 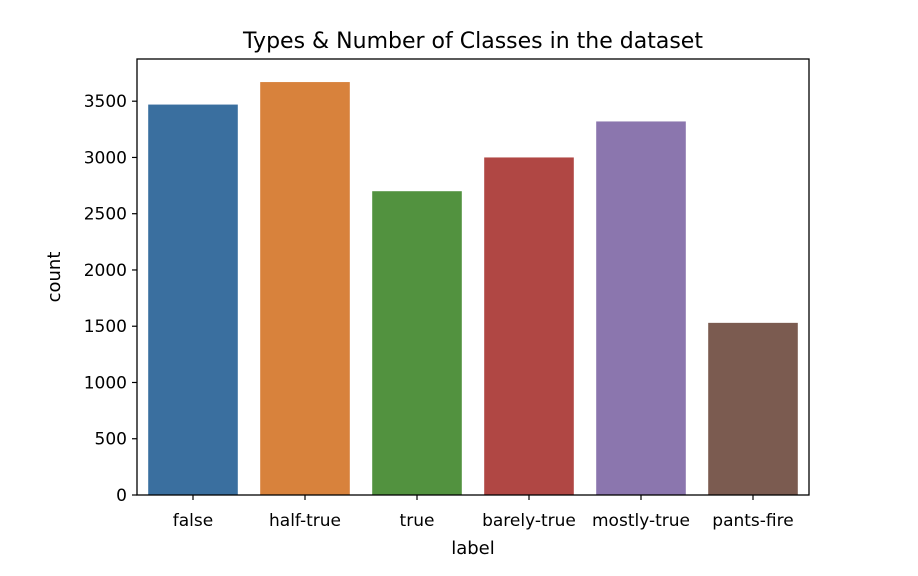 What do you see at coordinates (105, 327) in the screenshot?
I see `y-tick-label: 1500` at bounding box center [105, 327].